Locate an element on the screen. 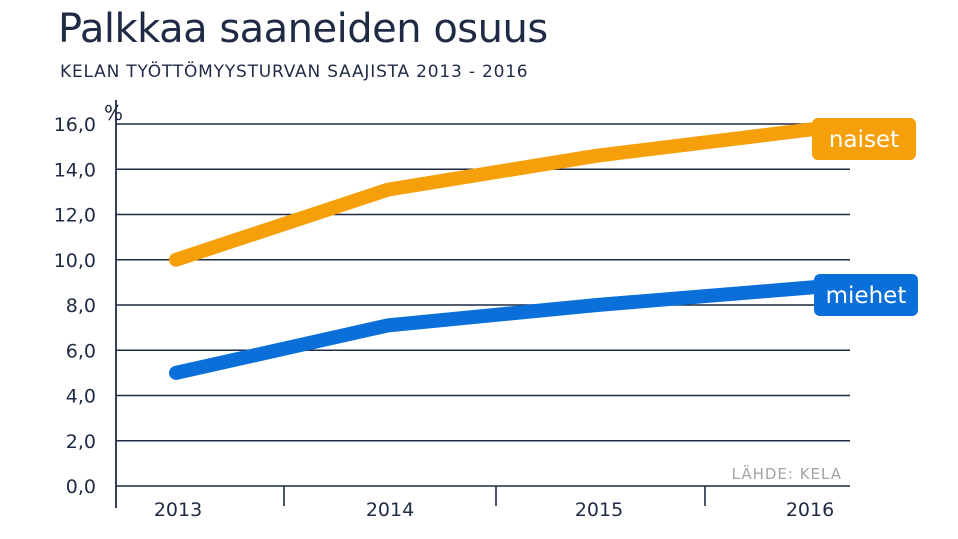 This screenshot has height=539, width=958. y-tick-label: 2,0 is located at coordinates (81, 442).